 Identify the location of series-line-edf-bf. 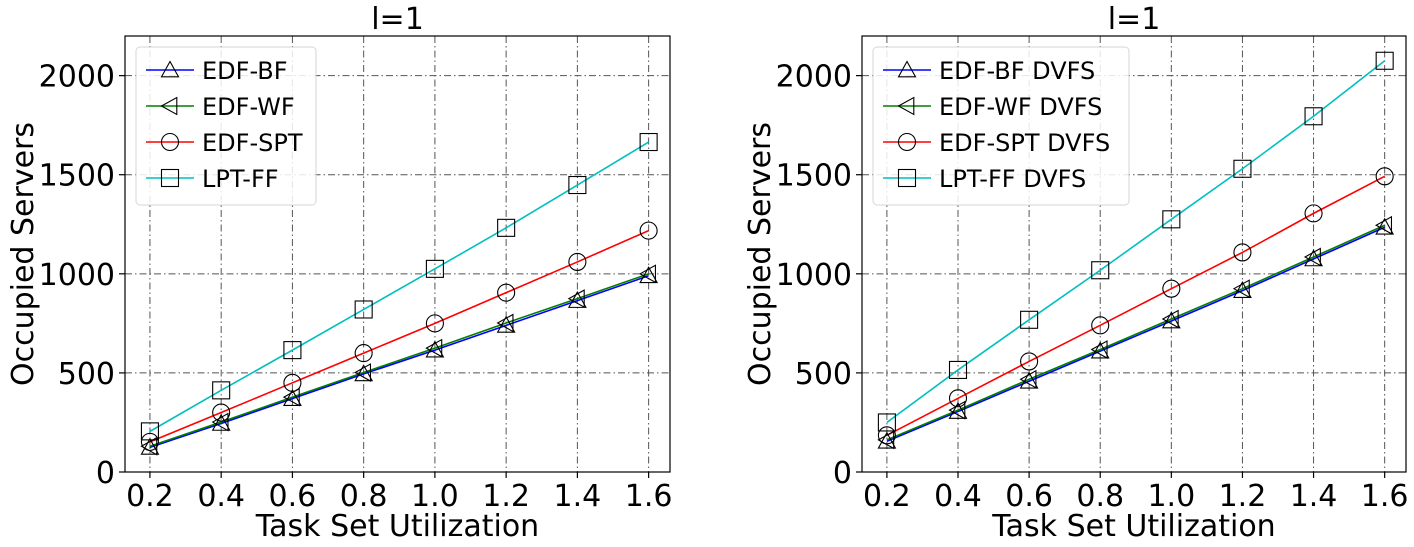
(399, 362).